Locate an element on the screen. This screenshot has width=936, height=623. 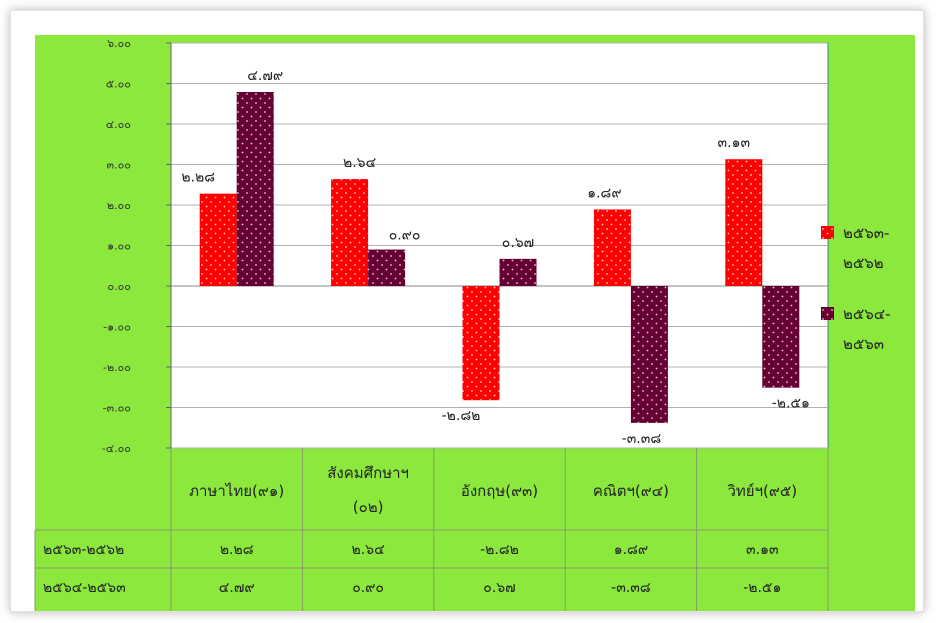
category-label: คณิตฯ(๙๔) is located at coordinates (631, 491).